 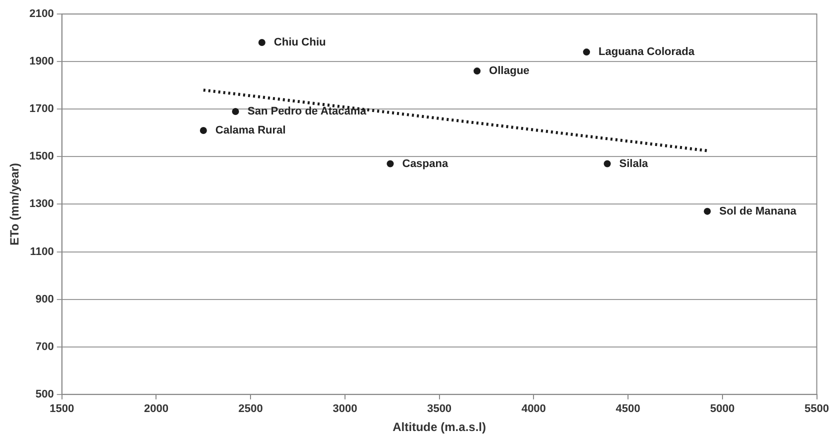 I want to click on y-axis-title: ETo (mm/year), so click(x=15, y=204).